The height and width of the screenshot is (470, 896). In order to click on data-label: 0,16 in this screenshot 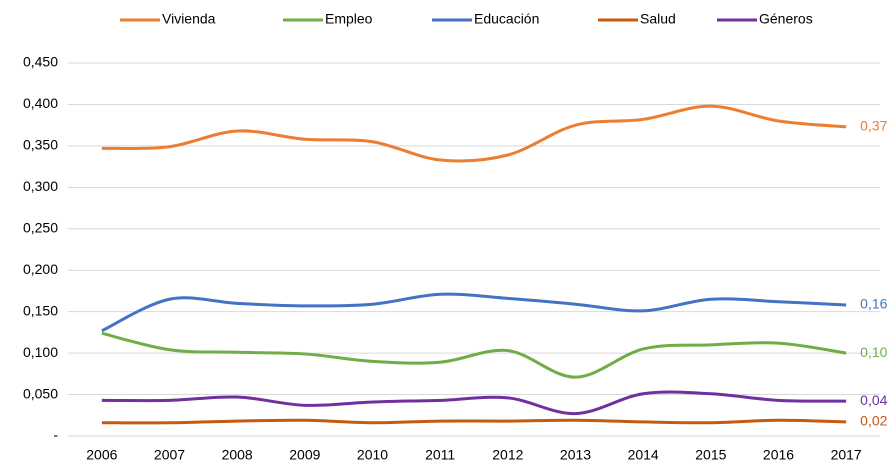, I will do `click(873, 304)`.